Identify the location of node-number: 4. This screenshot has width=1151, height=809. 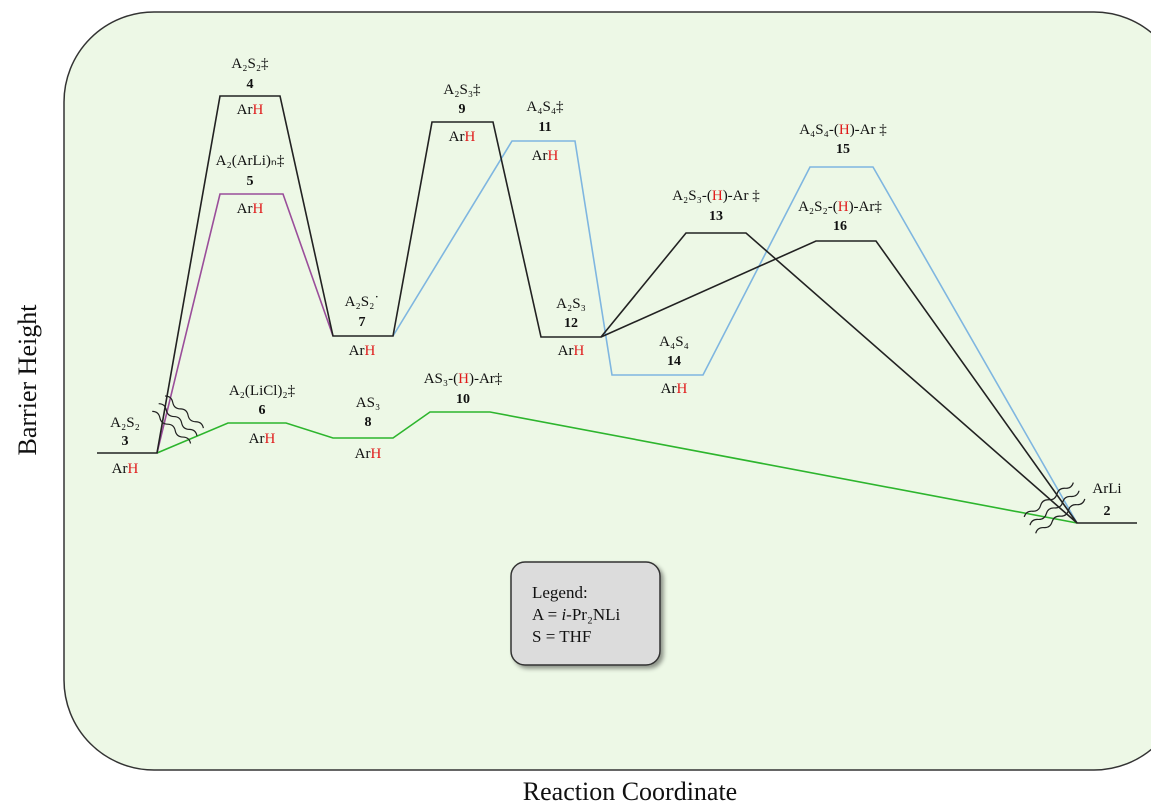
(250, 84).